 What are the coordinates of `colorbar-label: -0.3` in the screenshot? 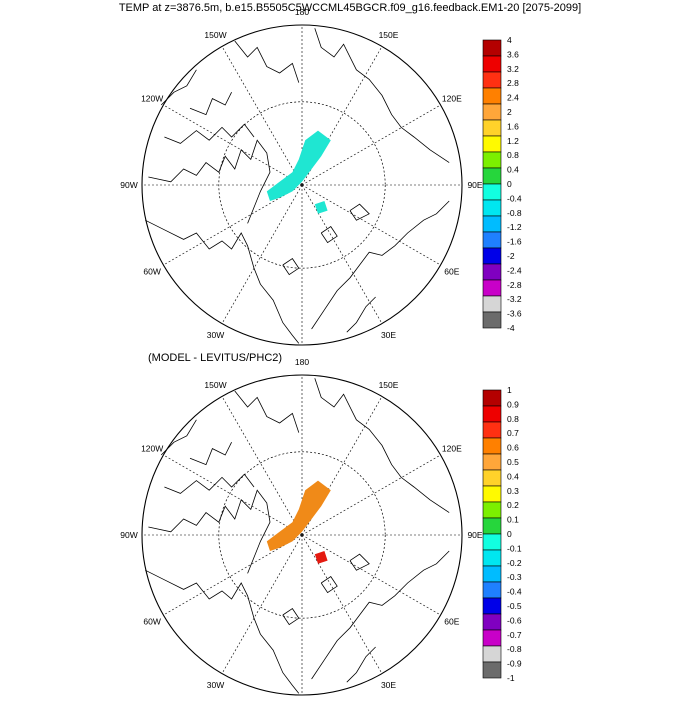 It's located at (514, 577).